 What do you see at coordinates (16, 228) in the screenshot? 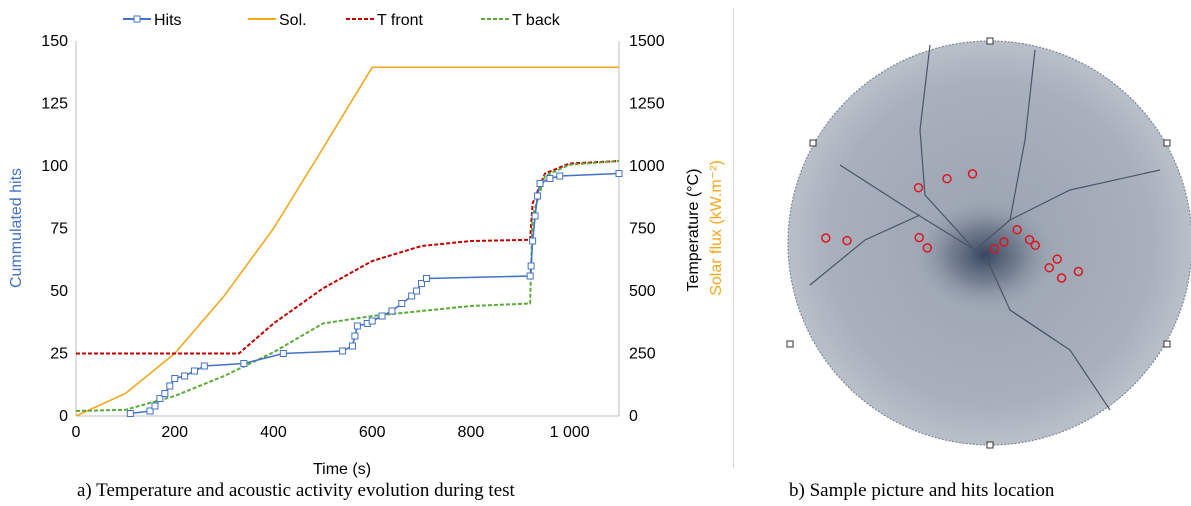
I see `y-left-axis-label: Cummulated hits` at bounding box center [16, 228].